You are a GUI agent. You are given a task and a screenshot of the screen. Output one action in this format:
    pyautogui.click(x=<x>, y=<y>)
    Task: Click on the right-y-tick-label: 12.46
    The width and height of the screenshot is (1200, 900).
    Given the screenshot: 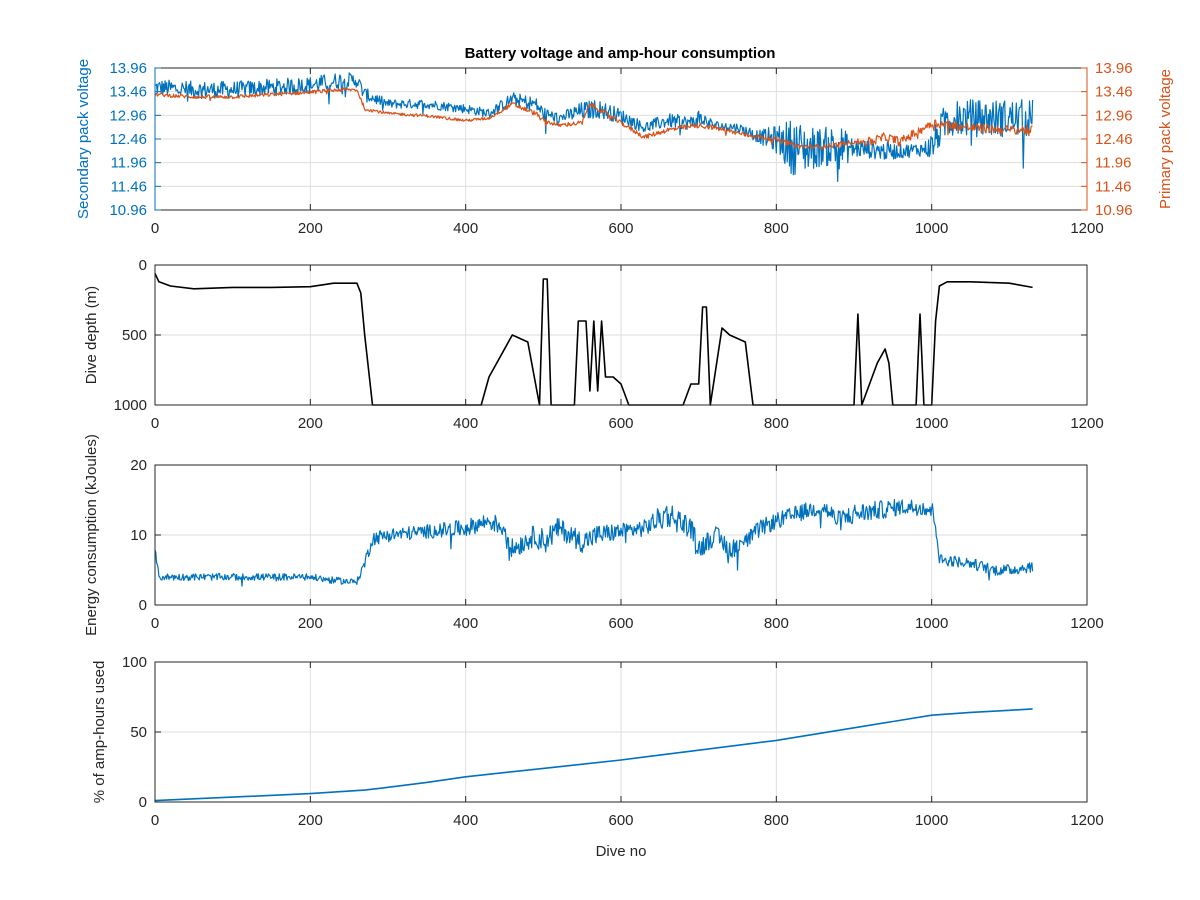 What is the action you would take?
    pyautogui.click(x=1114, y=139)
    